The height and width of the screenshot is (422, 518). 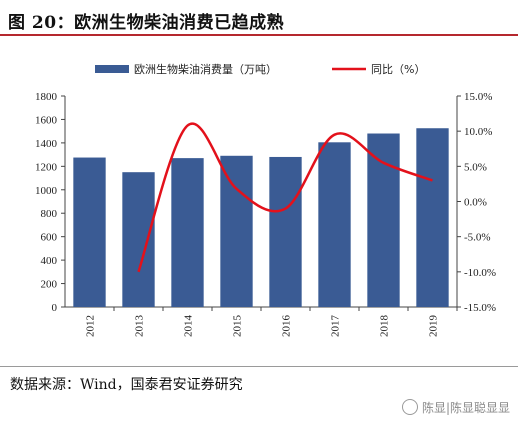 What do you see at coordinates (205, 69) in the screenshot?
I see `legend-label-bar: 欧洲生物柴油消费量（万吨）` at bounding box center [205, 69].